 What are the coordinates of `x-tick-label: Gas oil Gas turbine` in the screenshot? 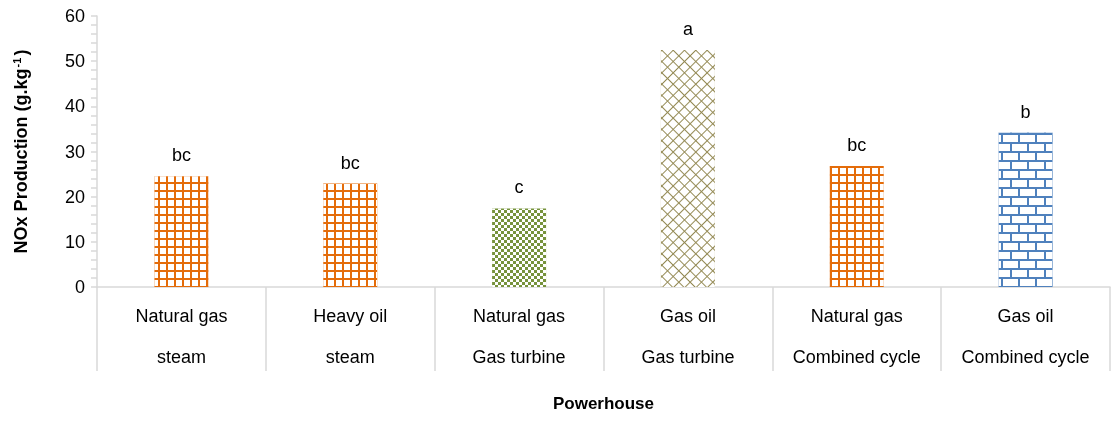 It's located at (688, 336).